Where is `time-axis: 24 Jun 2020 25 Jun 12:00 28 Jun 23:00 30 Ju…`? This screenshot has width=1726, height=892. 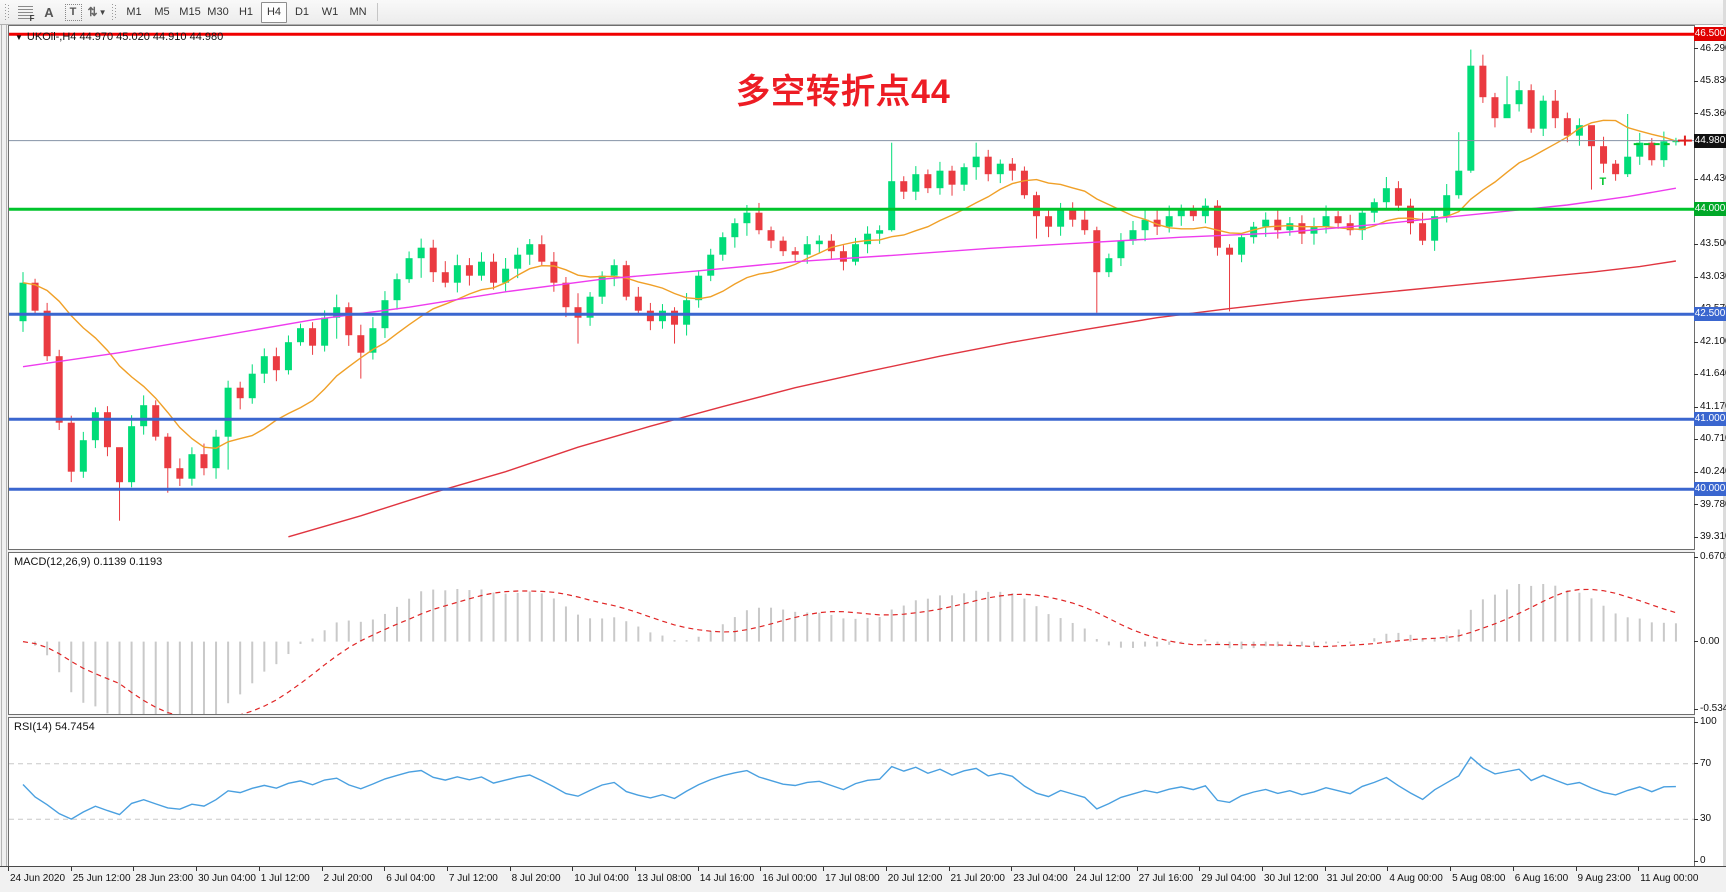
time-axis: 24 Jun 2020 25 Jun 12:00 28 Jun 23:00 30 Ju… is located at coordinates (863, 879).